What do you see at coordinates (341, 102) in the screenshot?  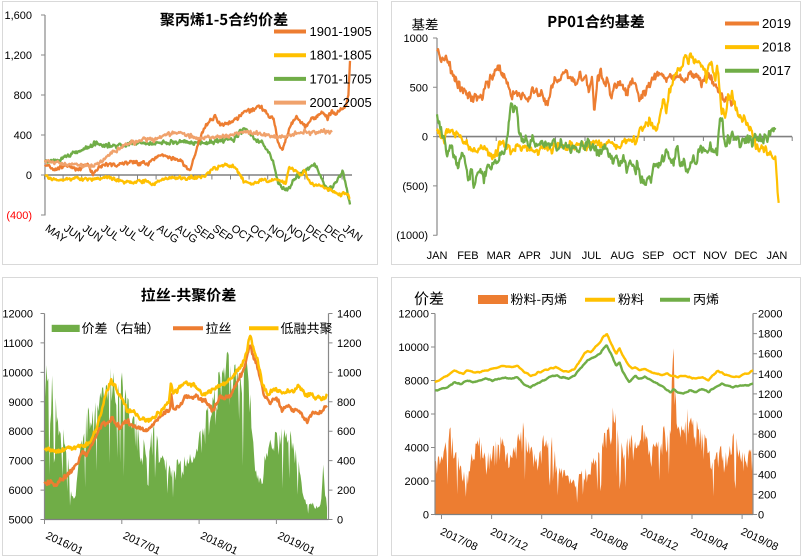 I see `svg-text: 2001-2005` at bounding box center [341, 102].